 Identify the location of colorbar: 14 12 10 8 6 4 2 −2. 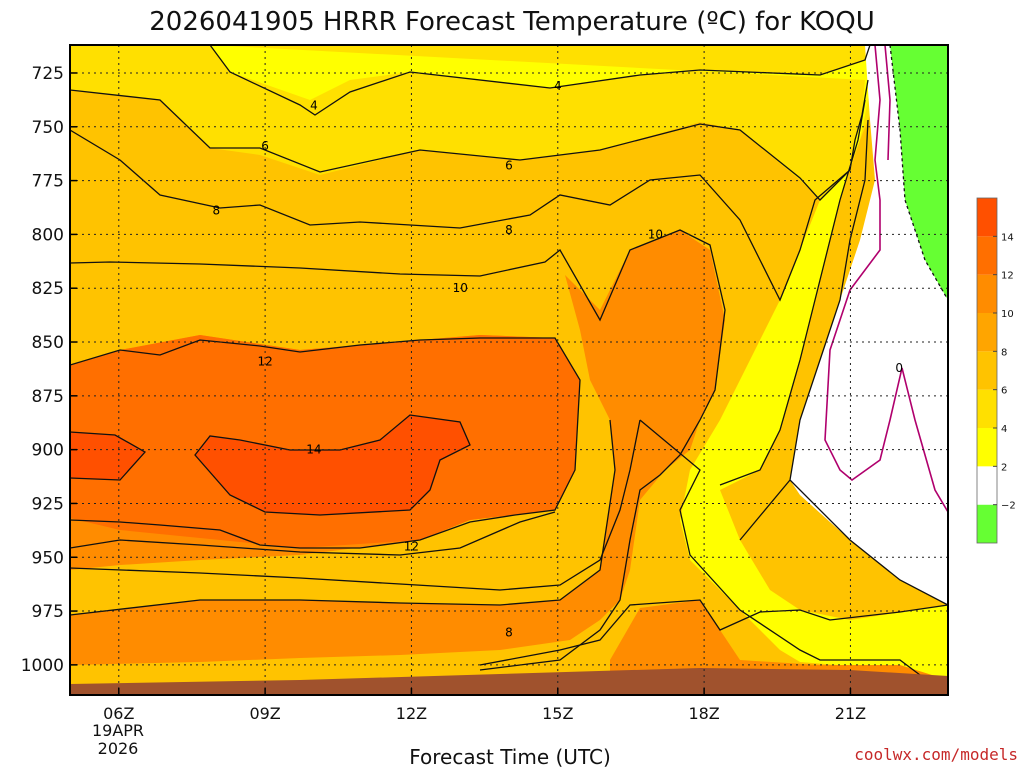
(996, 370).